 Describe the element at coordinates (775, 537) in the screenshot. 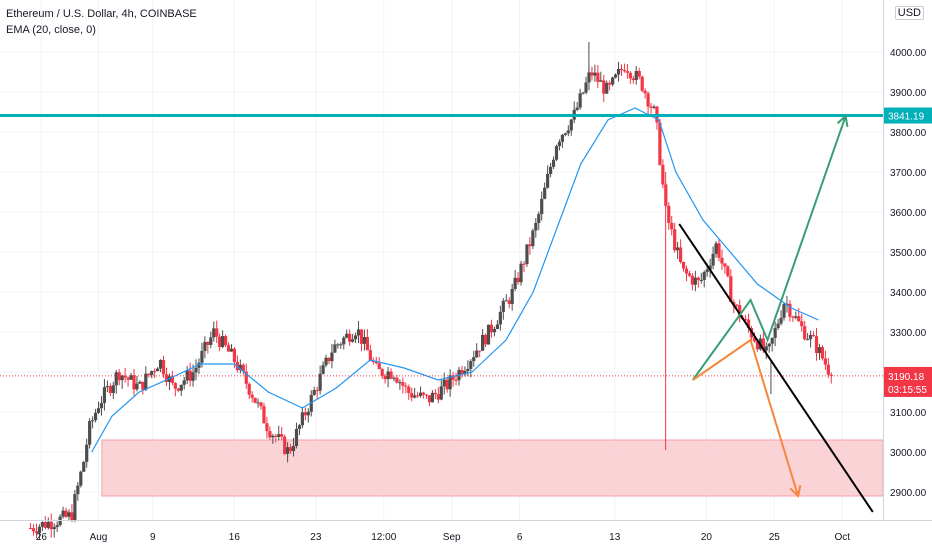

I see `x-tick-label: 25` at that location.